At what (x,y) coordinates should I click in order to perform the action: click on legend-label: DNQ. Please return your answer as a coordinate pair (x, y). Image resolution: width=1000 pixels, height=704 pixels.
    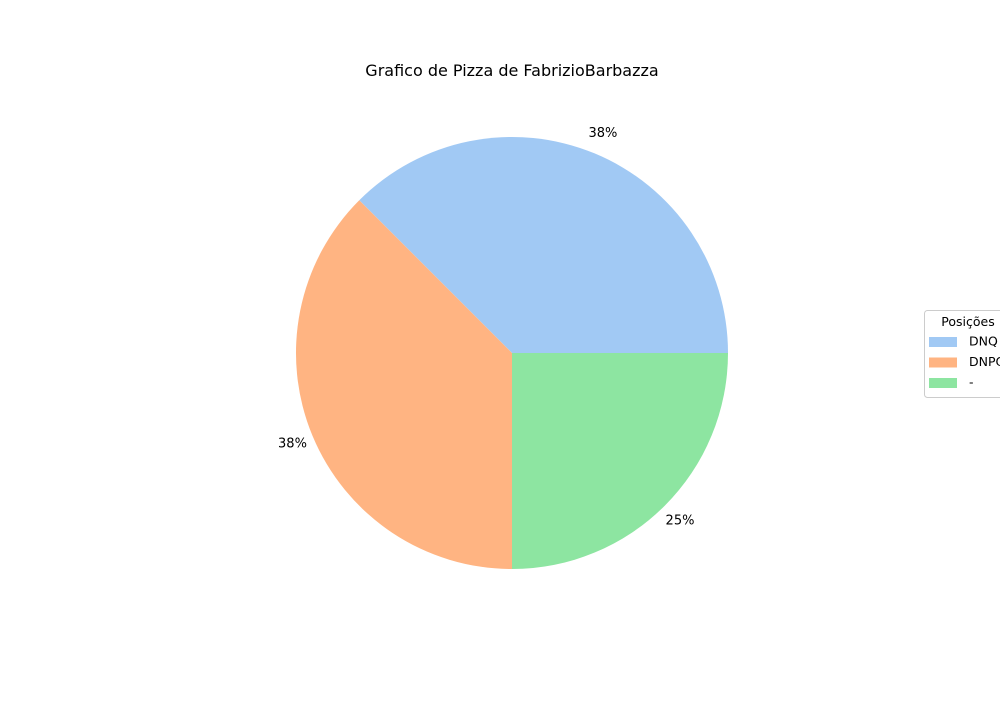
    Looking at the image, I should click on (983, 341).